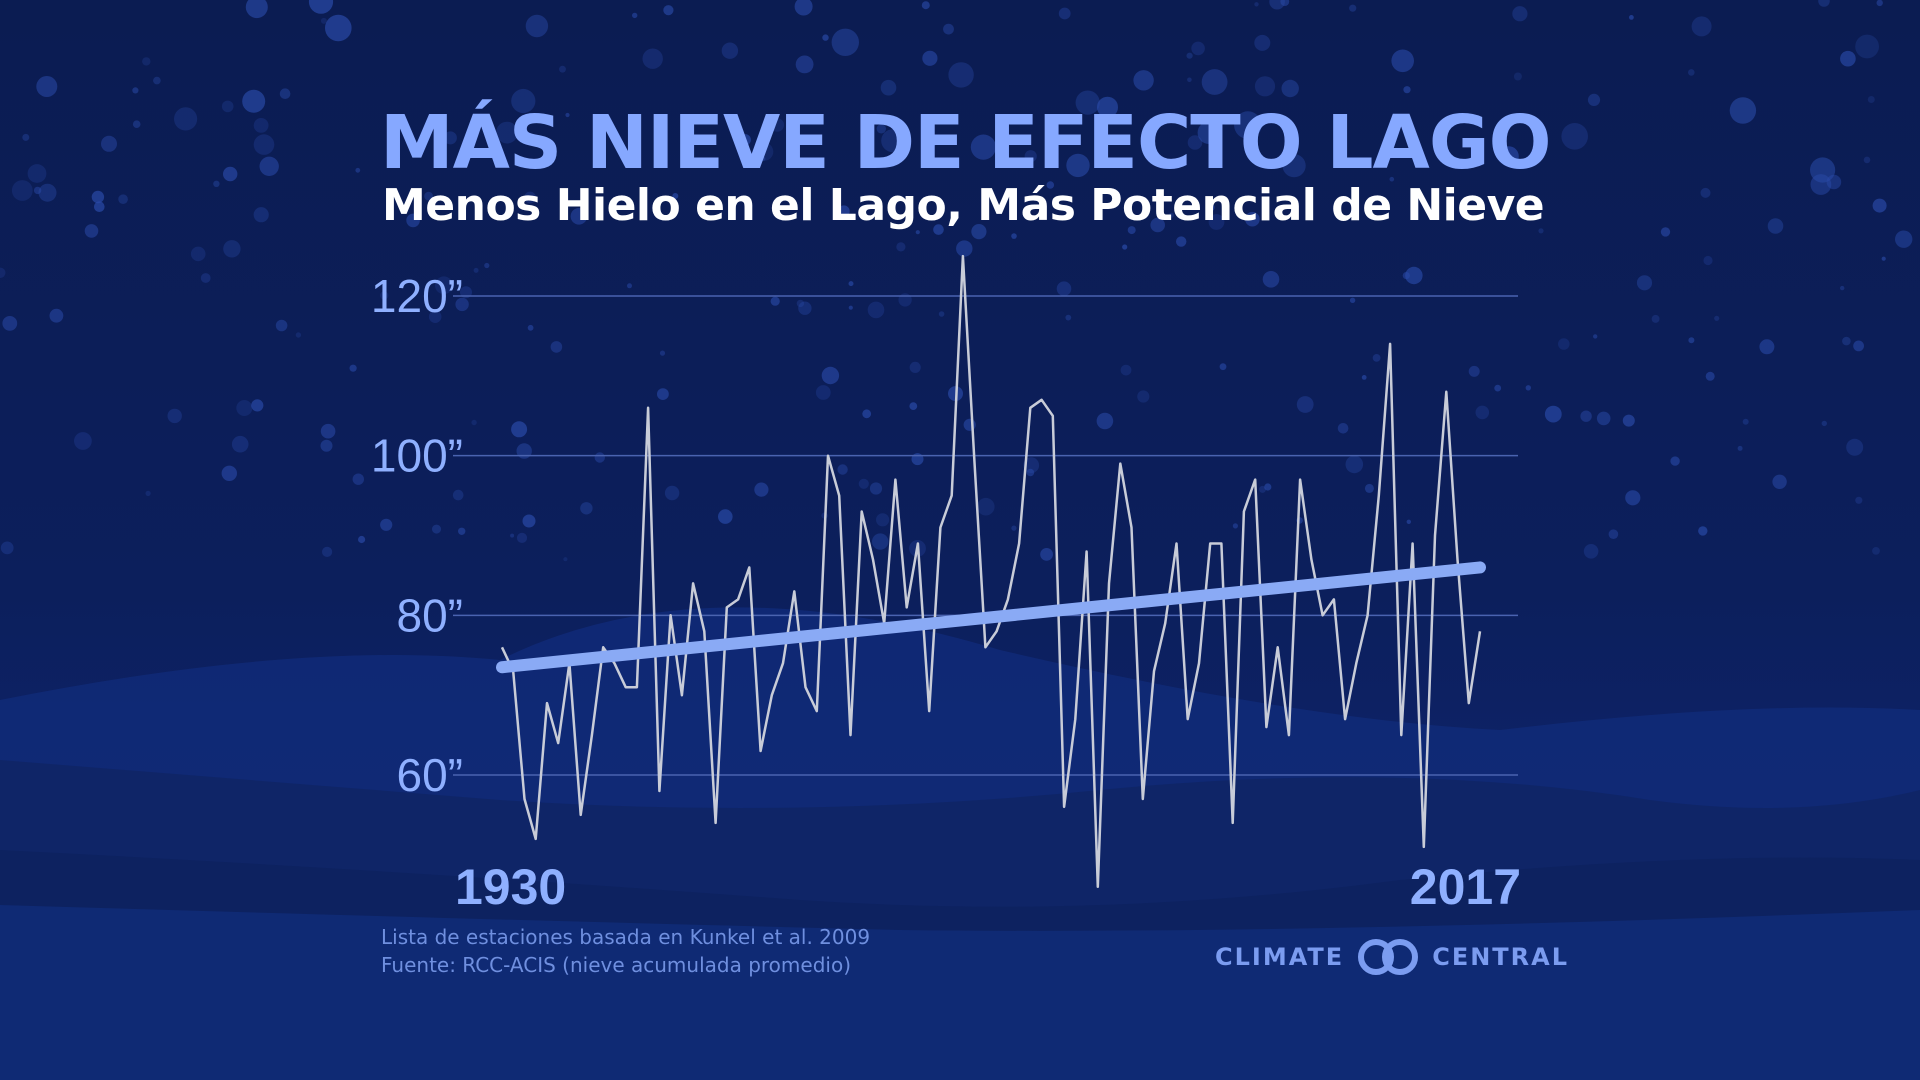 This screenshot has height=1080, width=1920. Describe the element at coordinates (510, 887) in the screenshot. I see `x-tick-label-start: 1930` at that location.